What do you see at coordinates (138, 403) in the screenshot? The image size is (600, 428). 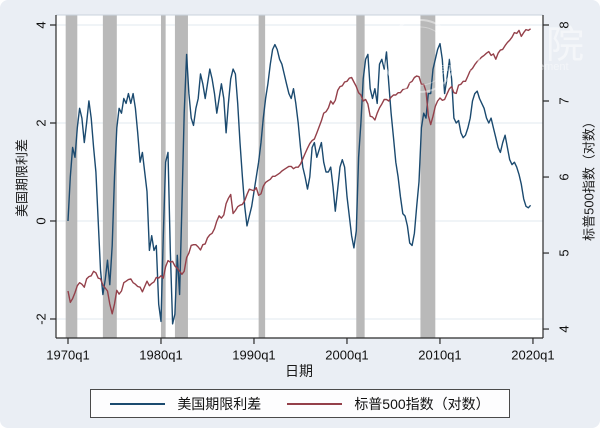 I see `spread-line-sample` at bounding box center [138, 403].